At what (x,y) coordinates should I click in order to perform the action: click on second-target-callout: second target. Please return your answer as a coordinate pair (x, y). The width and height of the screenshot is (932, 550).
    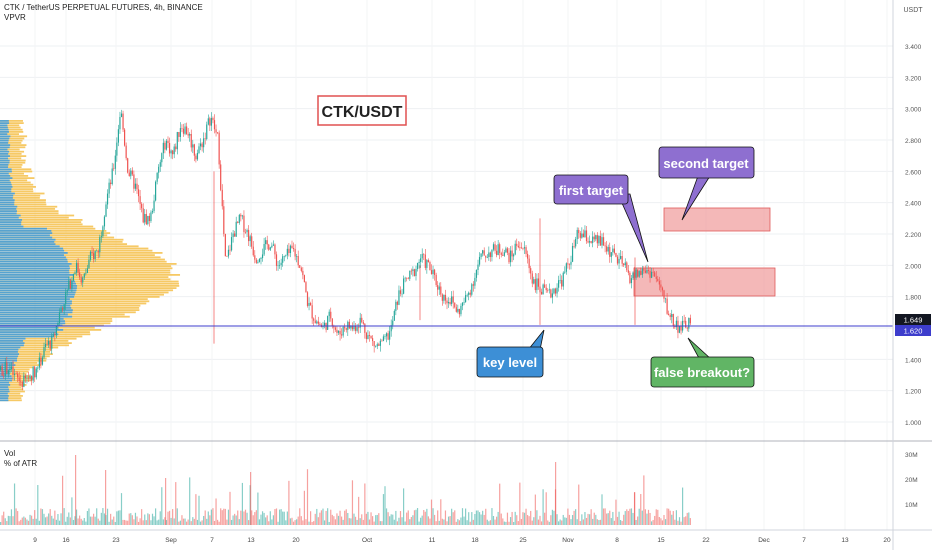
    Looking at the image, I should click on (706, 183).